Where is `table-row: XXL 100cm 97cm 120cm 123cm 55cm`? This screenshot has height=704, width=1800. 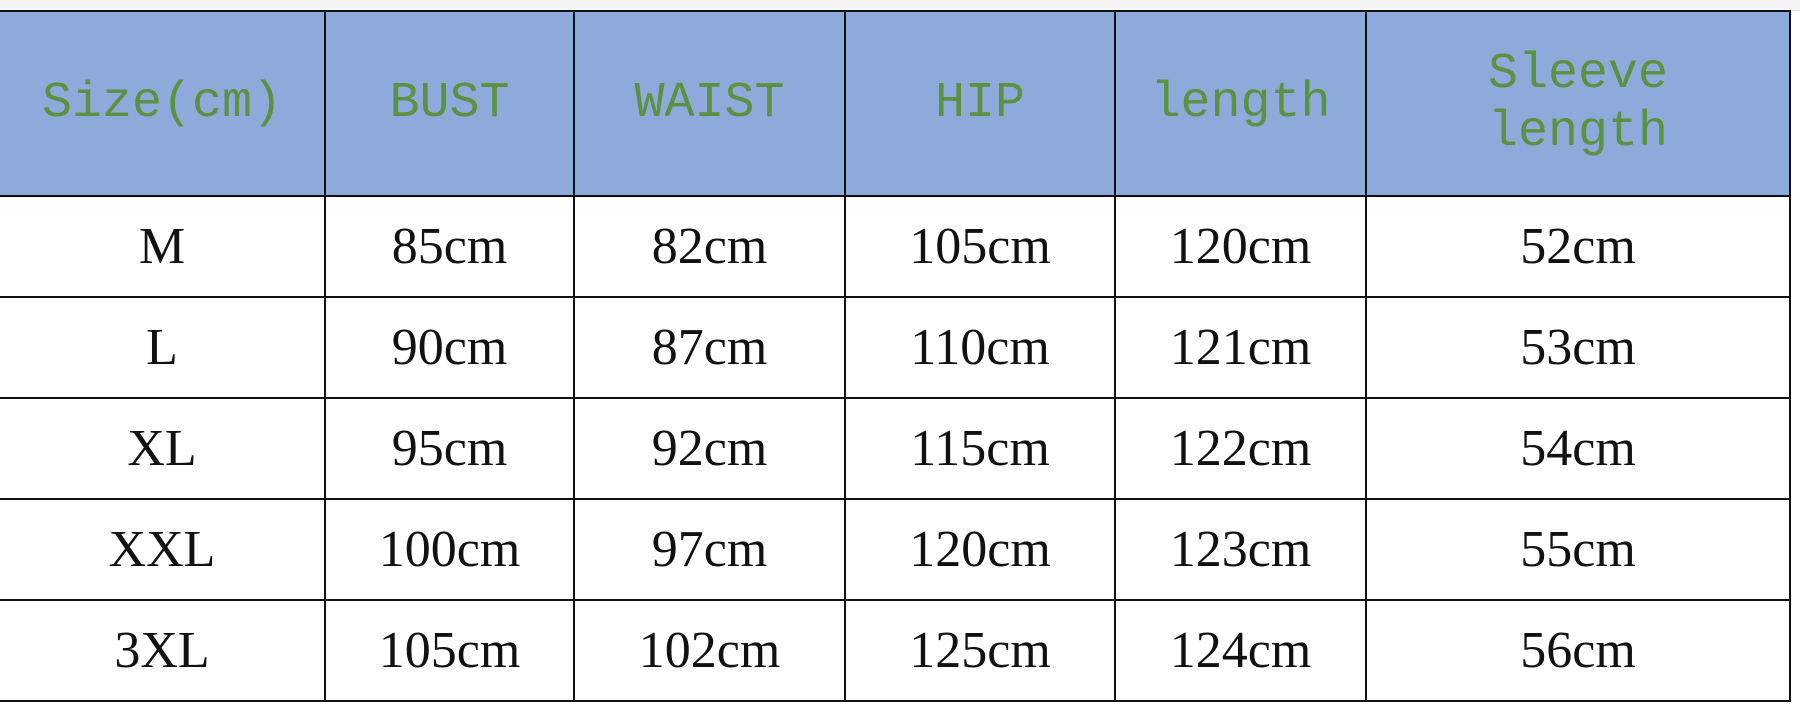
table-row: XXL 100cm 97cm 120cm 123cm 55cm is located at coordinates (895, 549).